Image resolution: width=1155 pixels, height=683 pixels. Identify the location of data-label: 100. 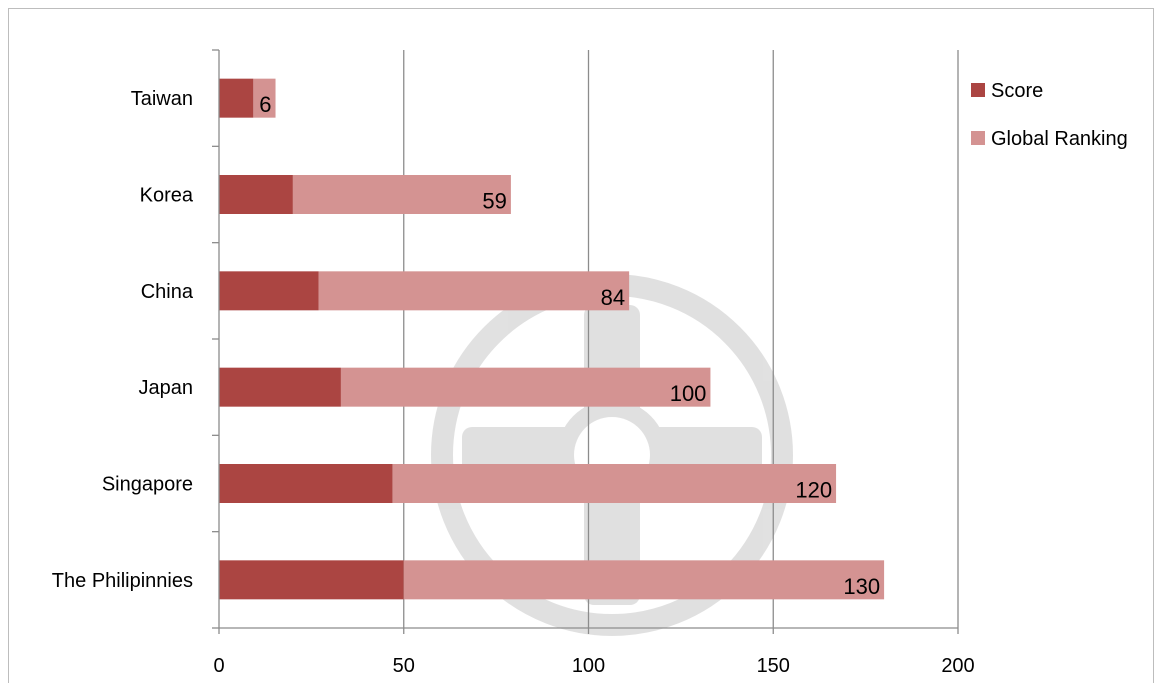
(688, 393).